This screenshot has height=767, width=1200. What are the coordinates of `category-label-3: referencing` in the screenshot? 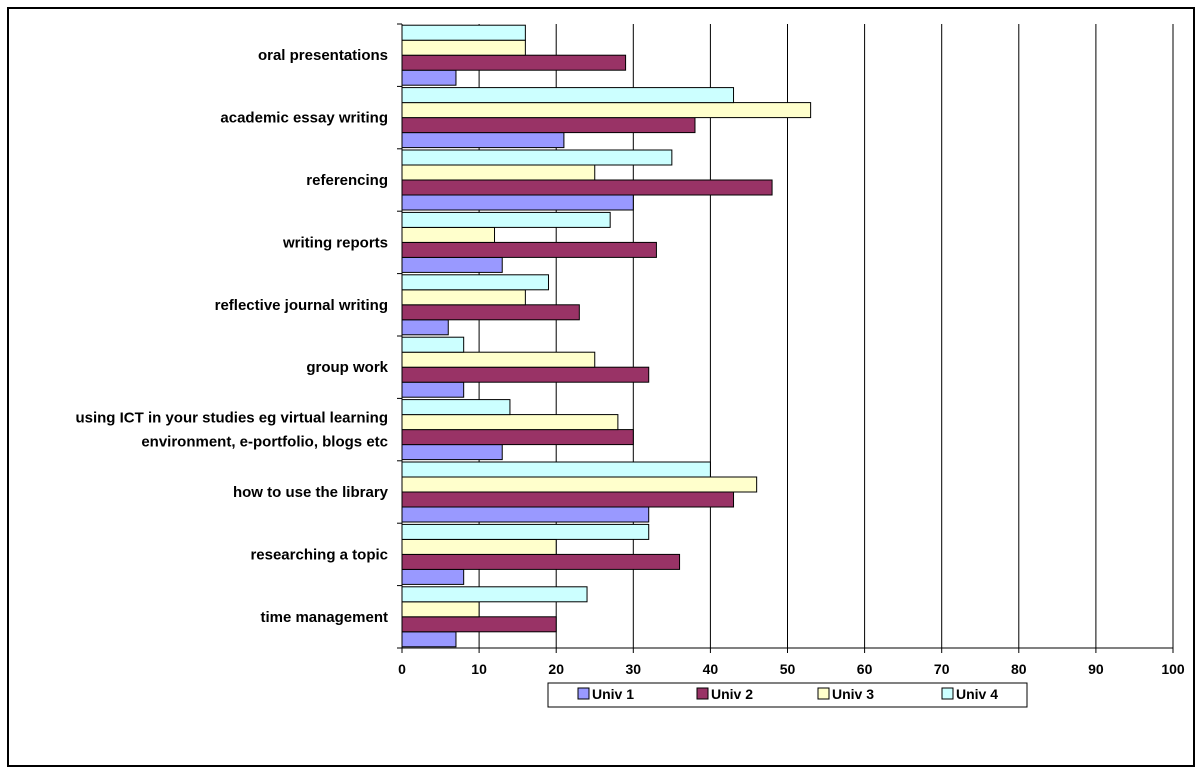 It's located at (347, 180).